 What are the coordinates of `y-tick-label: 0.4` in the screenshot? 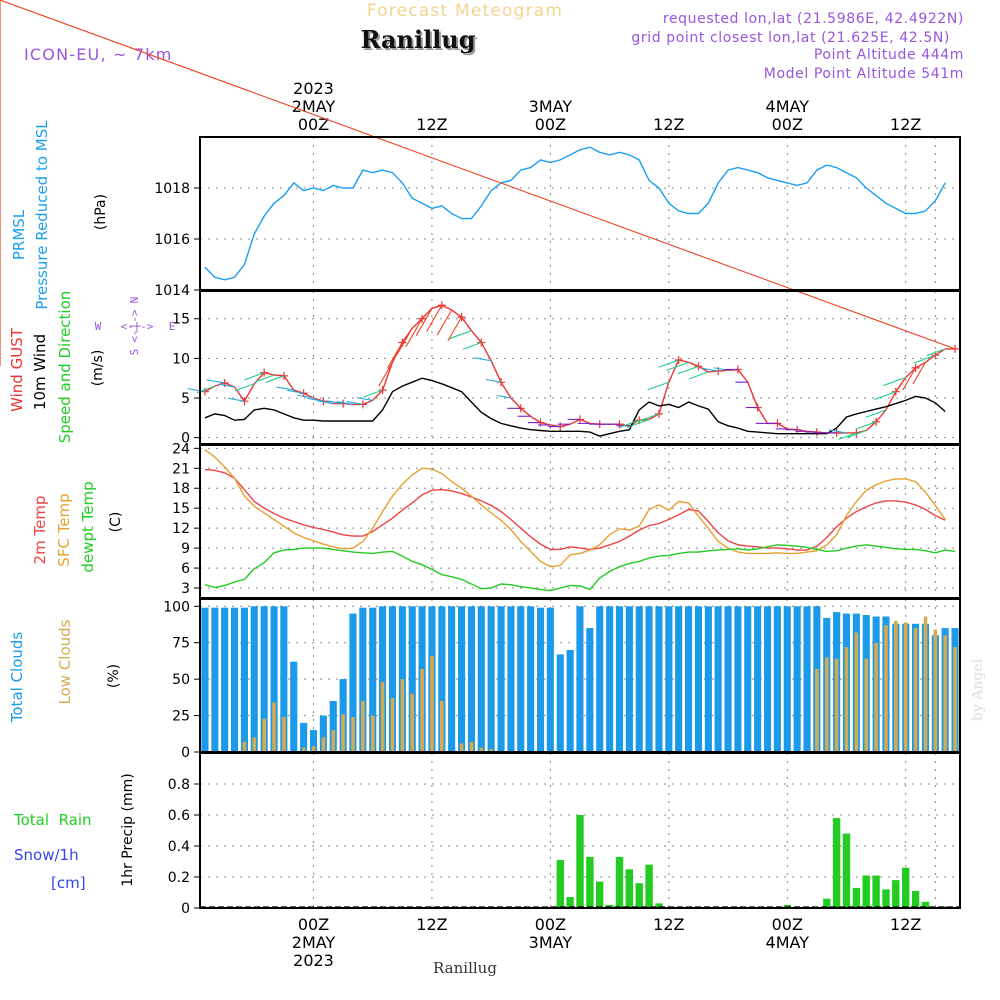 It's located at (179, 847).